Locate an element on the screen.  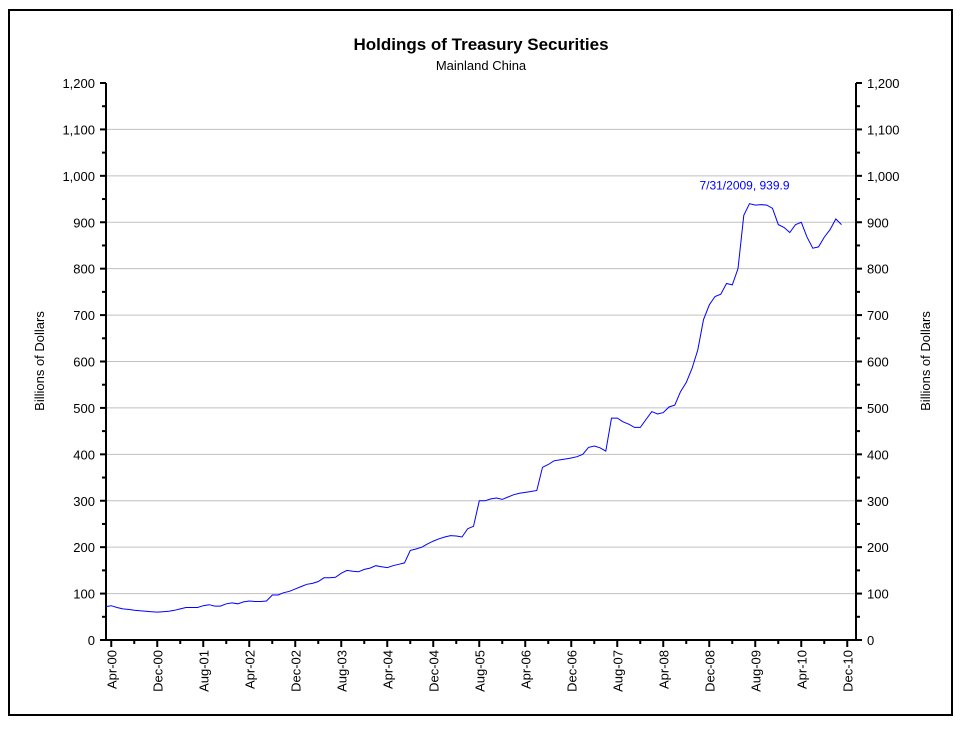
x-tick-label: Dec-00 is located at coordinates (157, 671).